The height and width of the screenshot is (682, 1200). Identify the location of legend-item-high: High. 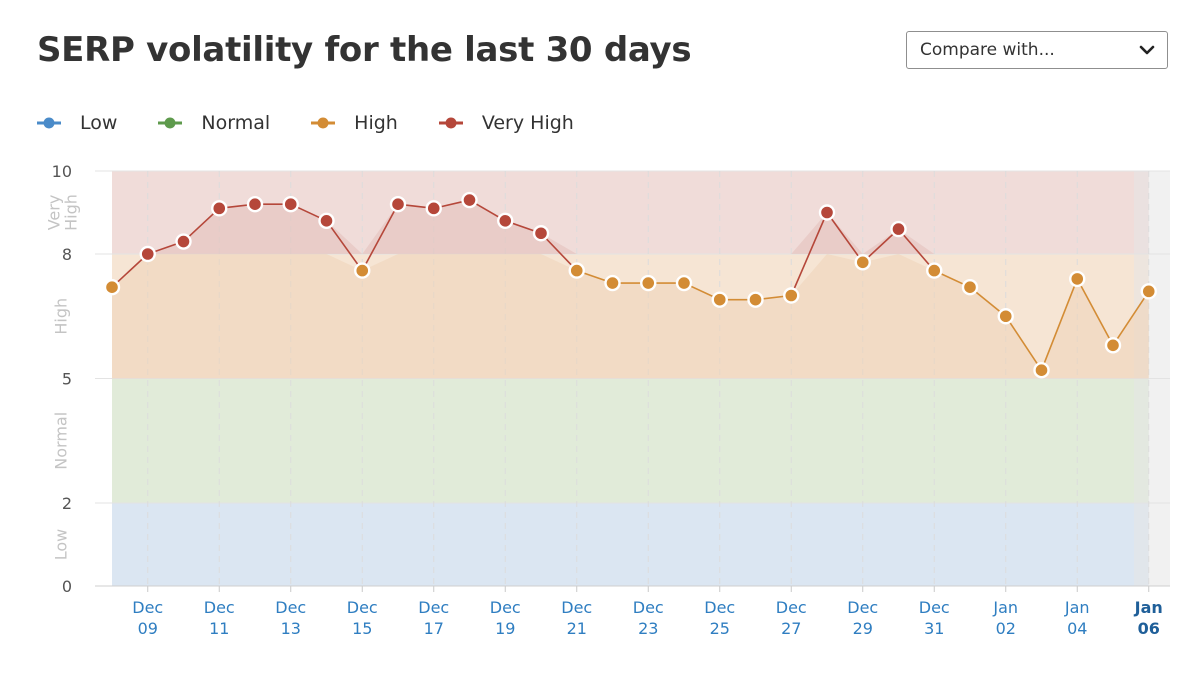
(354, 123).